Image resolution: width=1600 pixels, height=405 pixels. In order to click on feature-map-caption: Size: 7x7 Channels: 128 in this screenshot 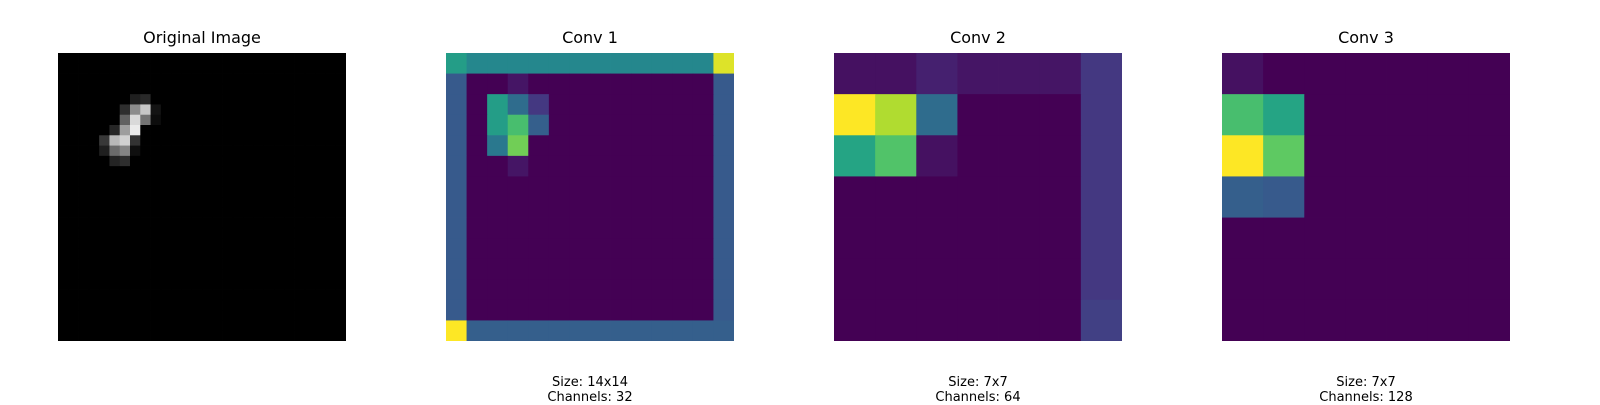, I will do `click(1366, 390)`.